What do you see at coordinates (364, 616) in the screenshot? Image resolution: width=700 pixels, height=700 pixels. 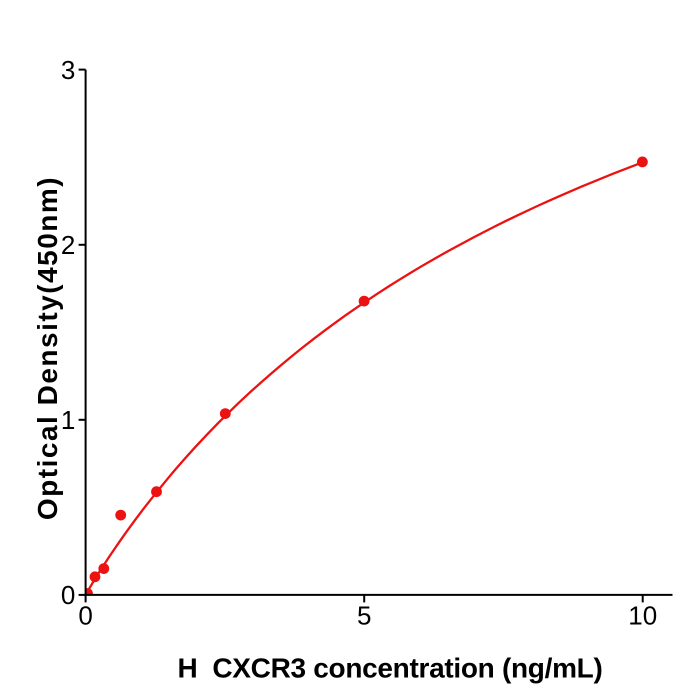 I see `svg-text: 5` at bounding box center [364, 616].